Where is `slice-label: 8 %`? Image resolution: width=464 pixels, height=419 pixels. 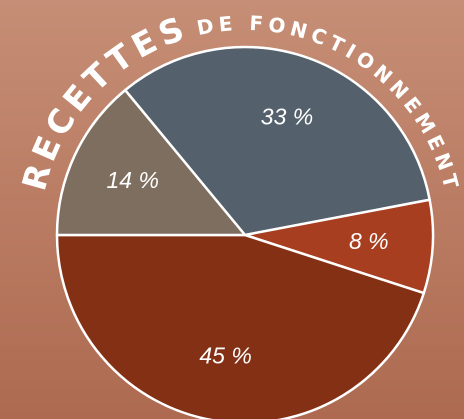 slice-label: 8 % is located at coordinates (369, 241).